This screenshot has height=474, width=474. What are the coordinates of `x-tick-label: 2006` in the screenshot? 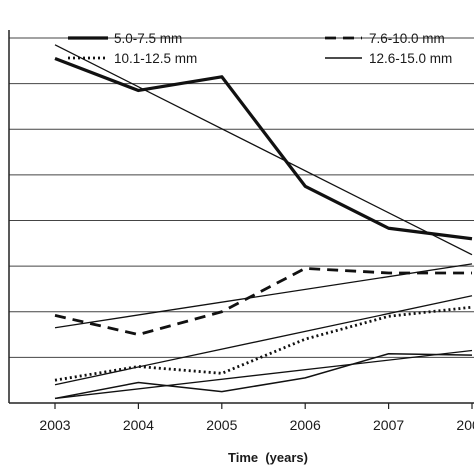 It's located at (305, 425).